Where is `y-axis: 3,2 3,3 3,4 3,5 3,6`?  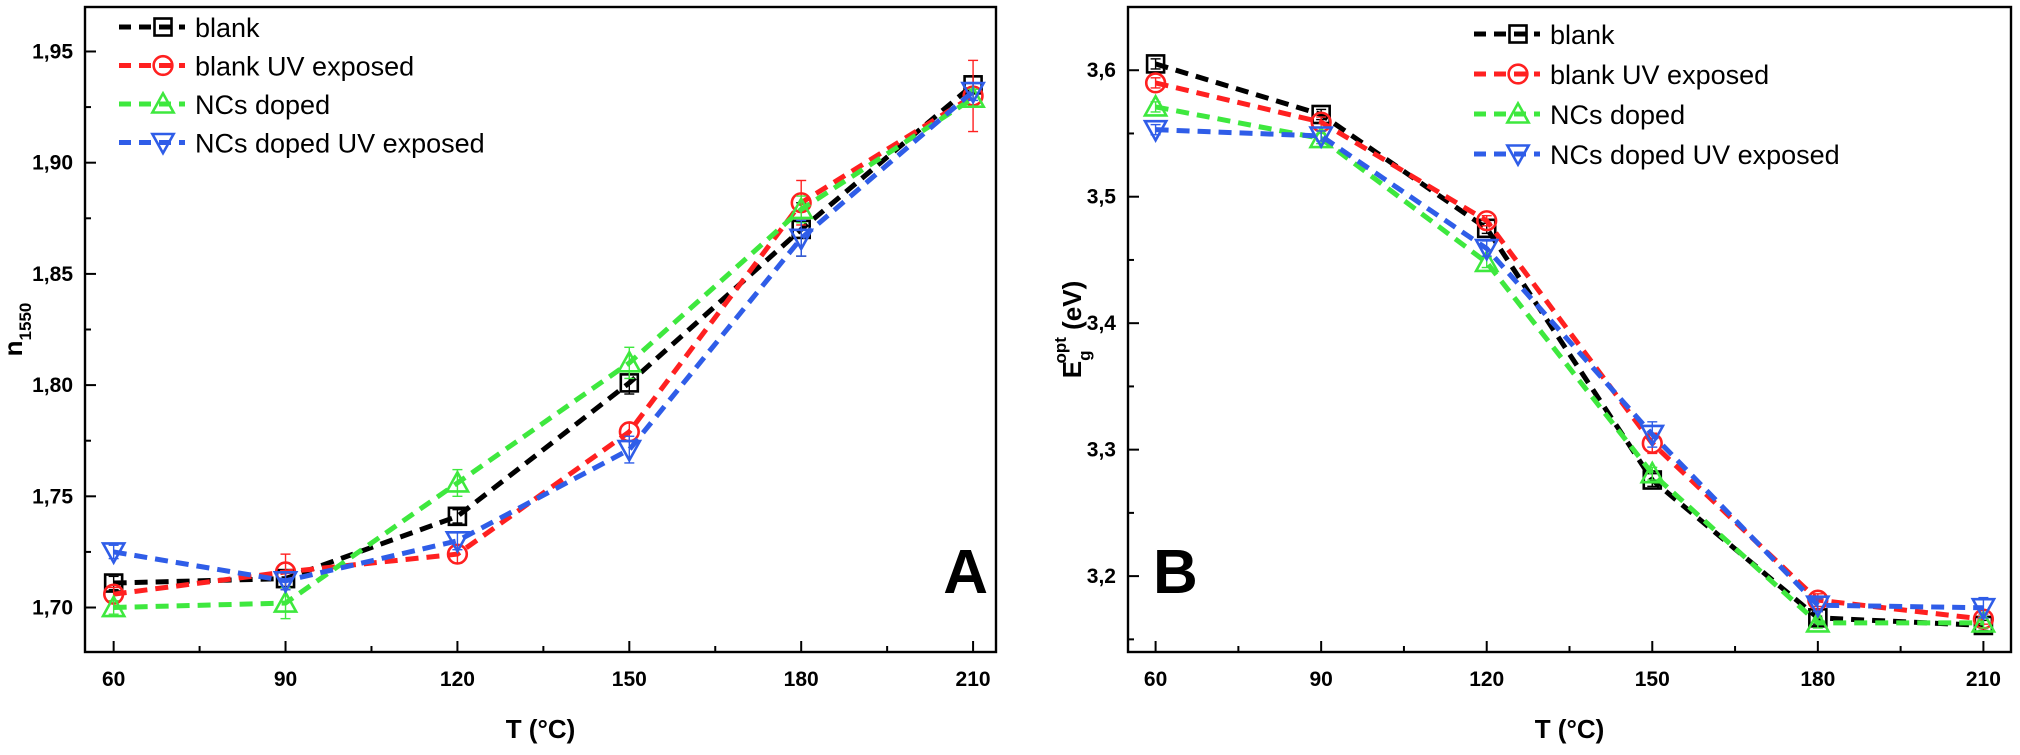
y-axis: 3,2 3,3 3,4 3,5 3,6 is located at coordinates (1113, 323).